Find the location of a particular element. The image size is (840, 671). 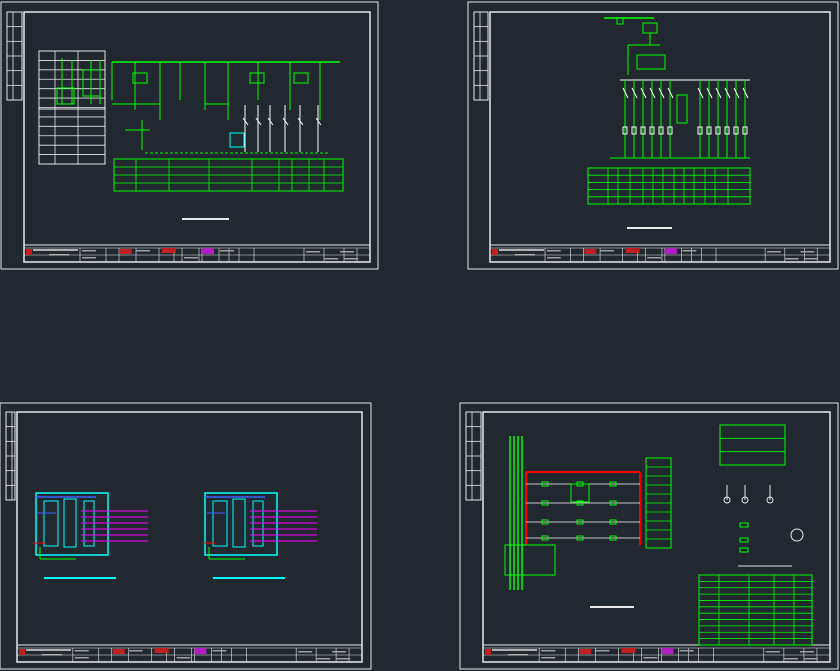

relay-panel is located at coordinates (752, 445).